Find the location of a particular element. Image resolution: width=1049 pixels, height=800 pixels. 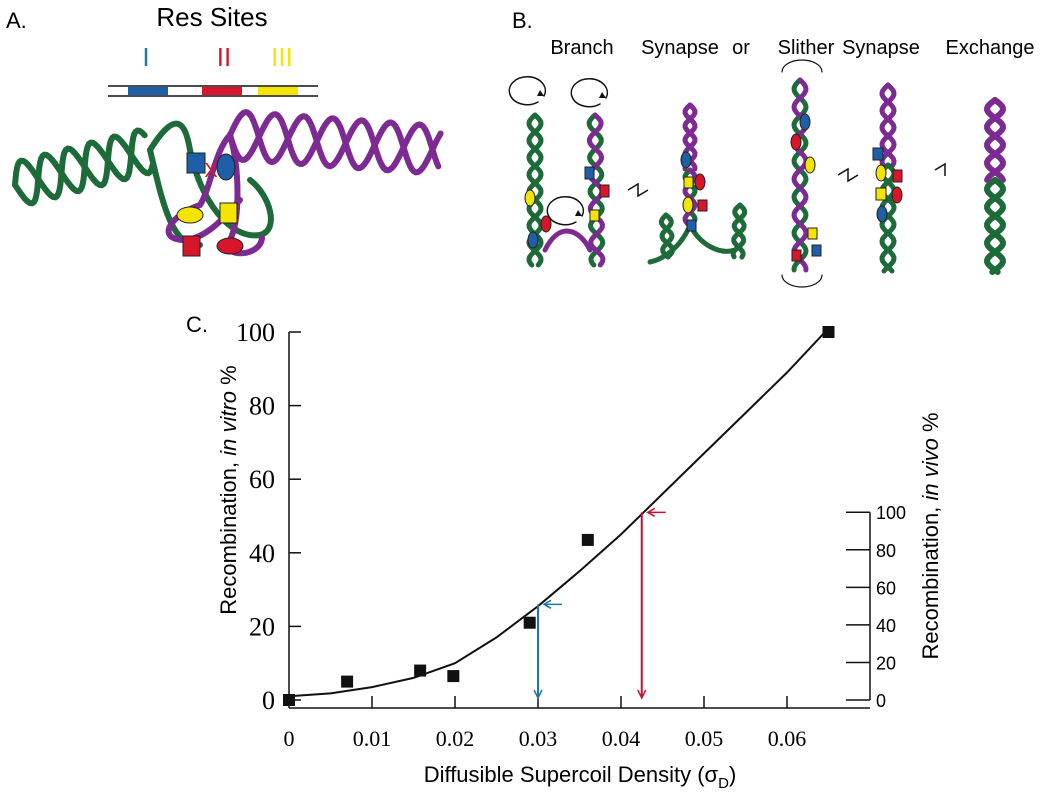

y-axis-title: Recombination, in vitro % is located at coordinates (228, 489).